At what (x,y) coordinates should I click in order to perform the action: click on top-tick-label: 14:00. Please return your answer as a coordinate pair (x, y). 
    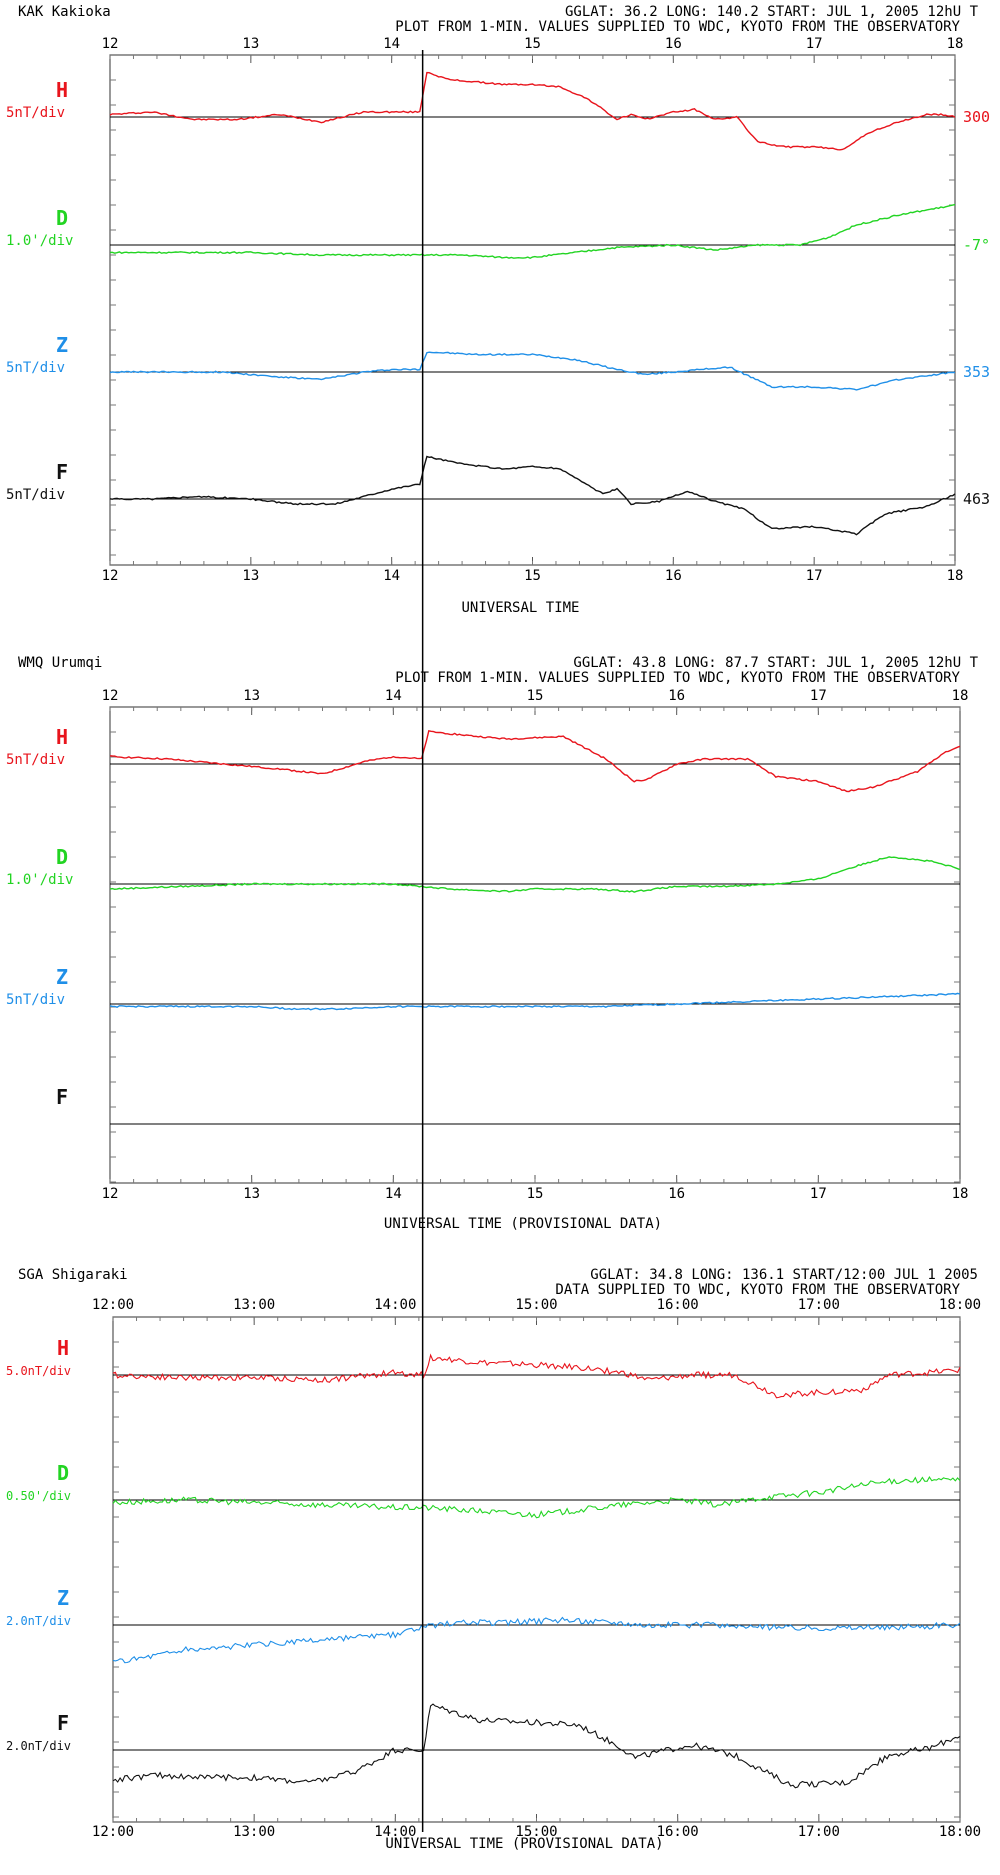
    Looking at the image, I should click on (395, 1305).